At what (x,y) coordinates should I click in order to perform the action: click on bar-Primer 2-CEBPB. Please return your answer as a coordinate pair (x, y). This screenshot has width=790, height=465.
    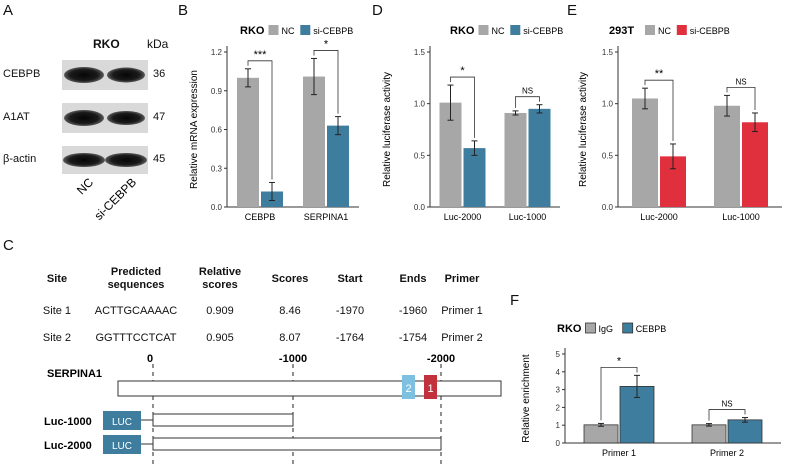
    Looking at the image, I should click on (745, 431).